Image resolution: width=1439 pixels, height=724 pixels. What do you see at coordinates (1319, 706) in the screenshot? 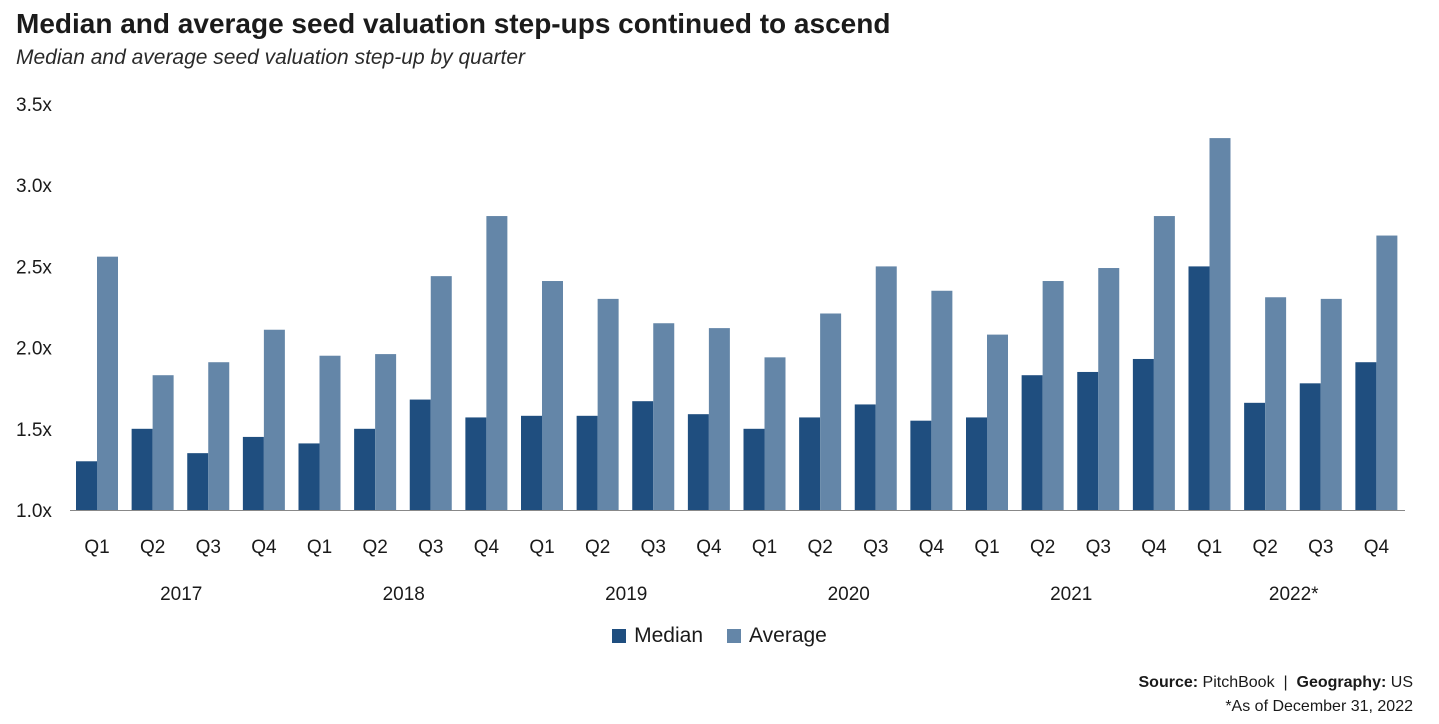
I see `footnote: *As of December 31, 2022` at bounding box center [1319, 706].